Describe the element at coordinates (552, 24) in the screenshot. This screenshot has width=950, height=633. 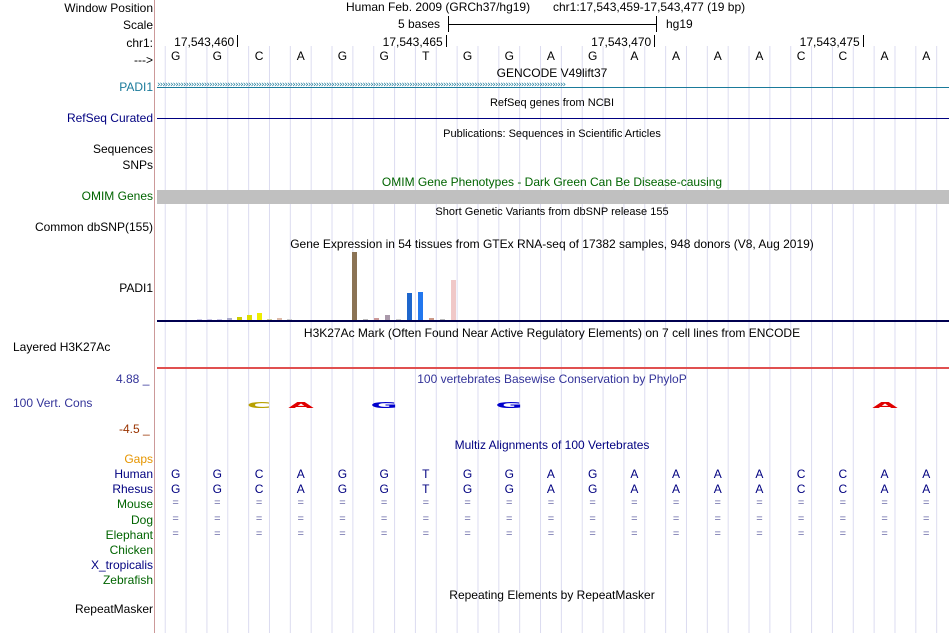
I see `scale-bar` at that location.